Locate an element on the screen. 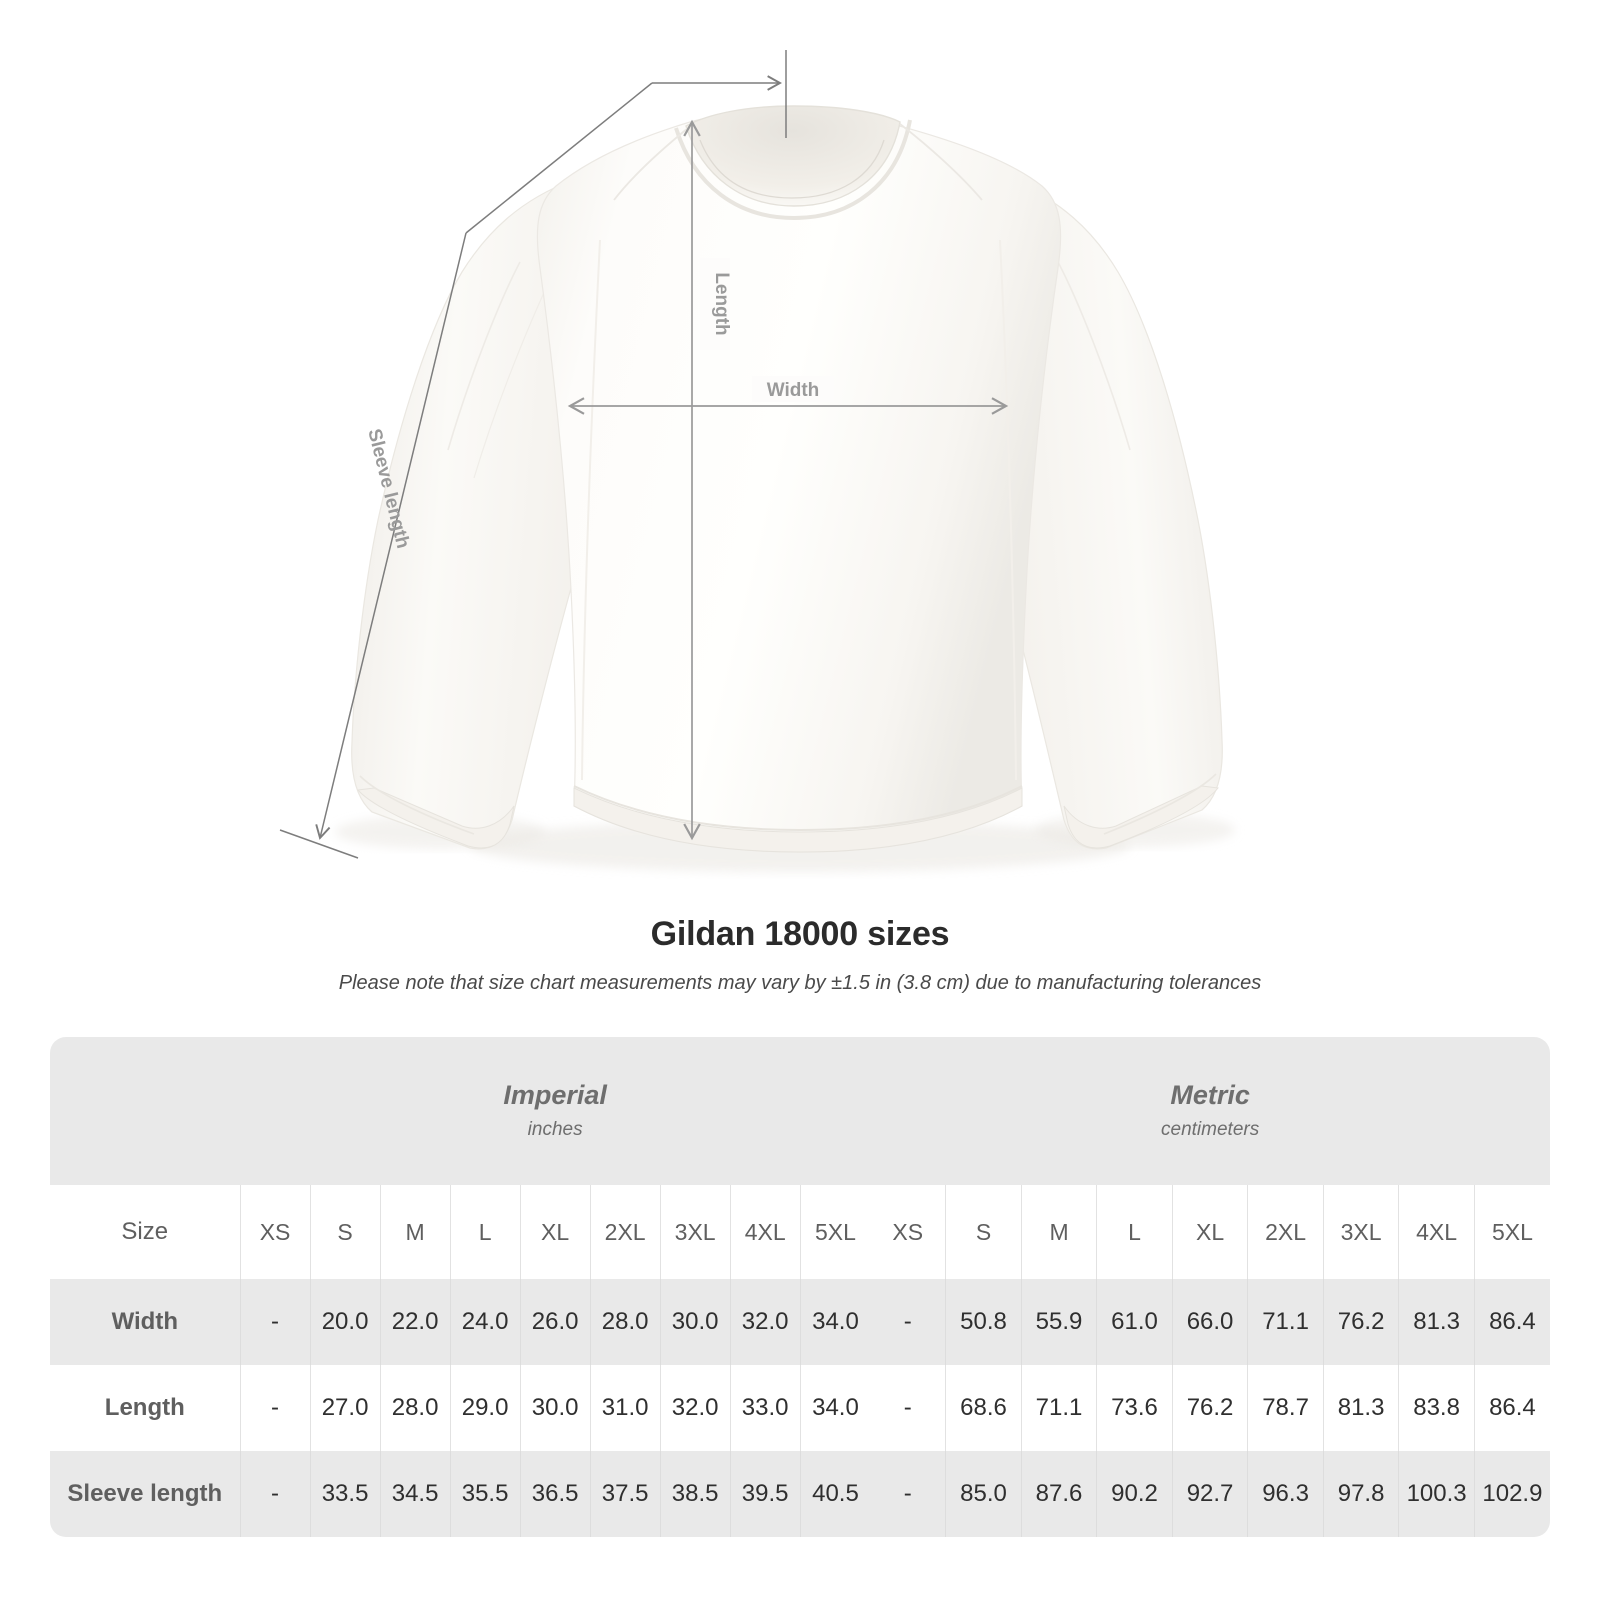 This screenshot has height=1600, width=1600. size-header-metric-3xl: 3XL is located at coordinates (1360, 1232).